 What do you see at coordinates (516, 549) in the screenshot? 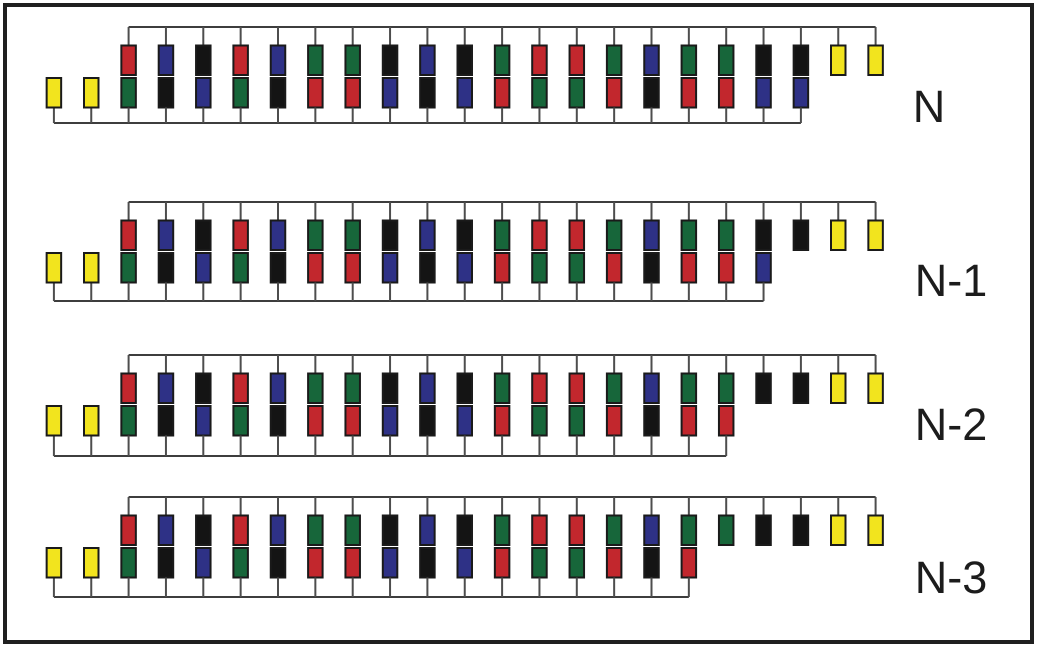
I see `row-n-3: N-3` at bounding box center [516, 549].